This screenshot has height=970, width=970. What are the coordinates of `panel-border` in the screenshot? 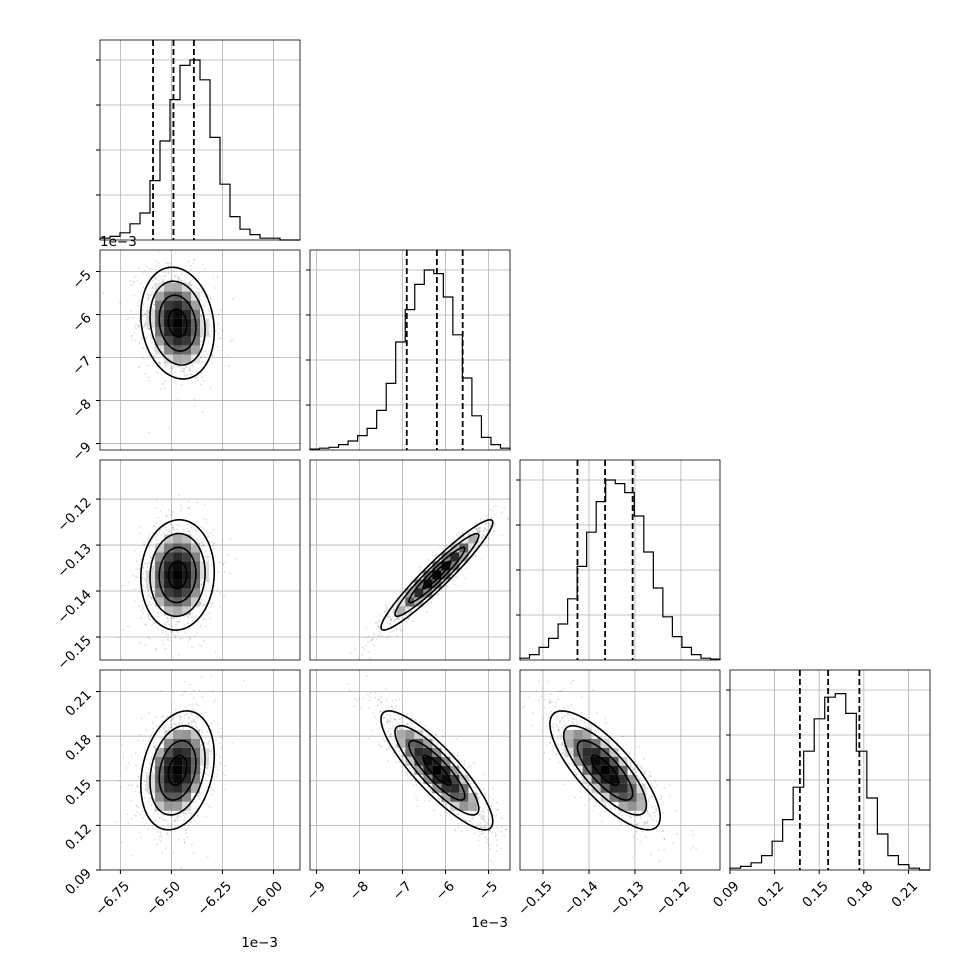 It's located at (200, 140).